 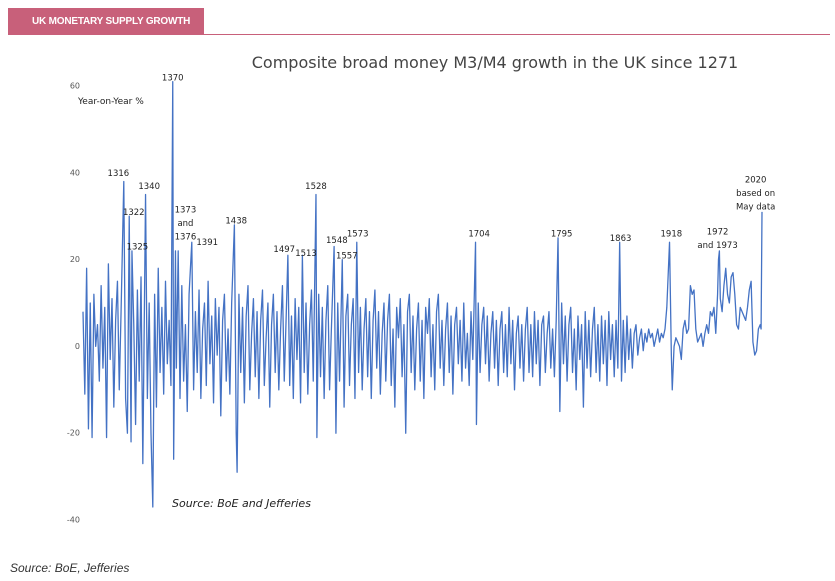 What do you see at coordinates (110, 102) in the screenshot?
I see `y-axis-label: Year-on-Year %` at bounding box center [110, 102].